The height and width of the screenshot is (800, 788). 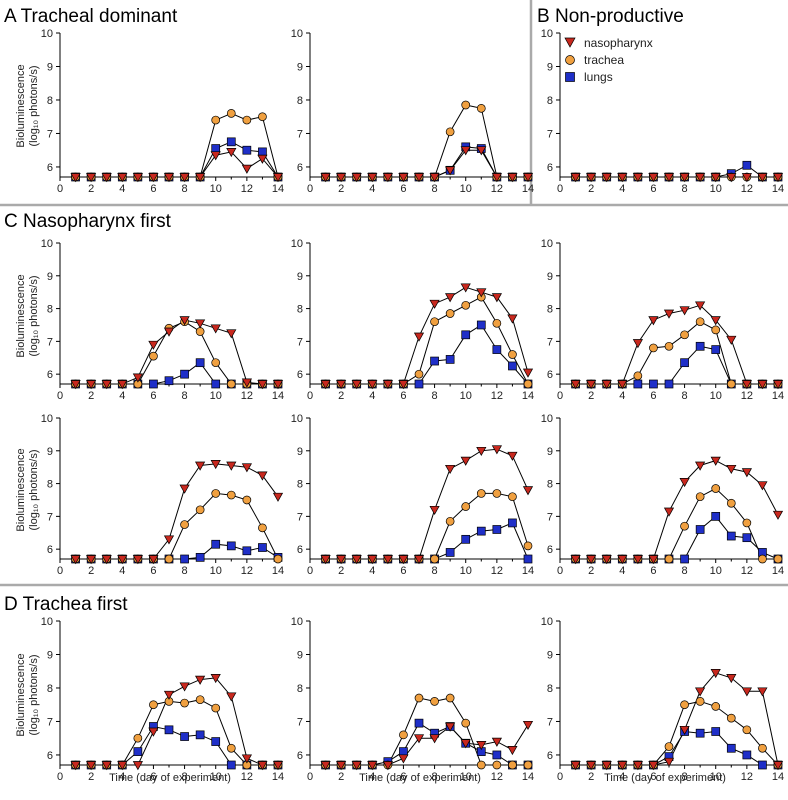 I want to click on series-line-lungs, so click(x=426, y=162).